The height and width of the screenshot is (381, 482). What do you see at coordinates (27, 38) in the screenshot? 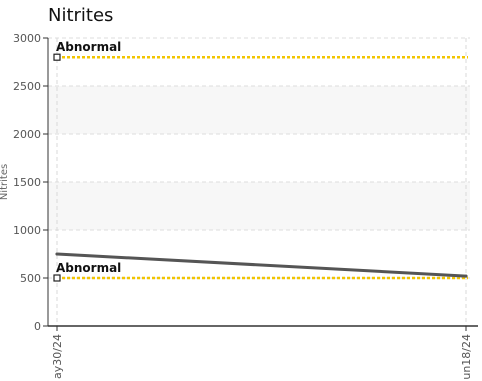
I see `y-tick-label: 3000` at bounding box center [27, 38].